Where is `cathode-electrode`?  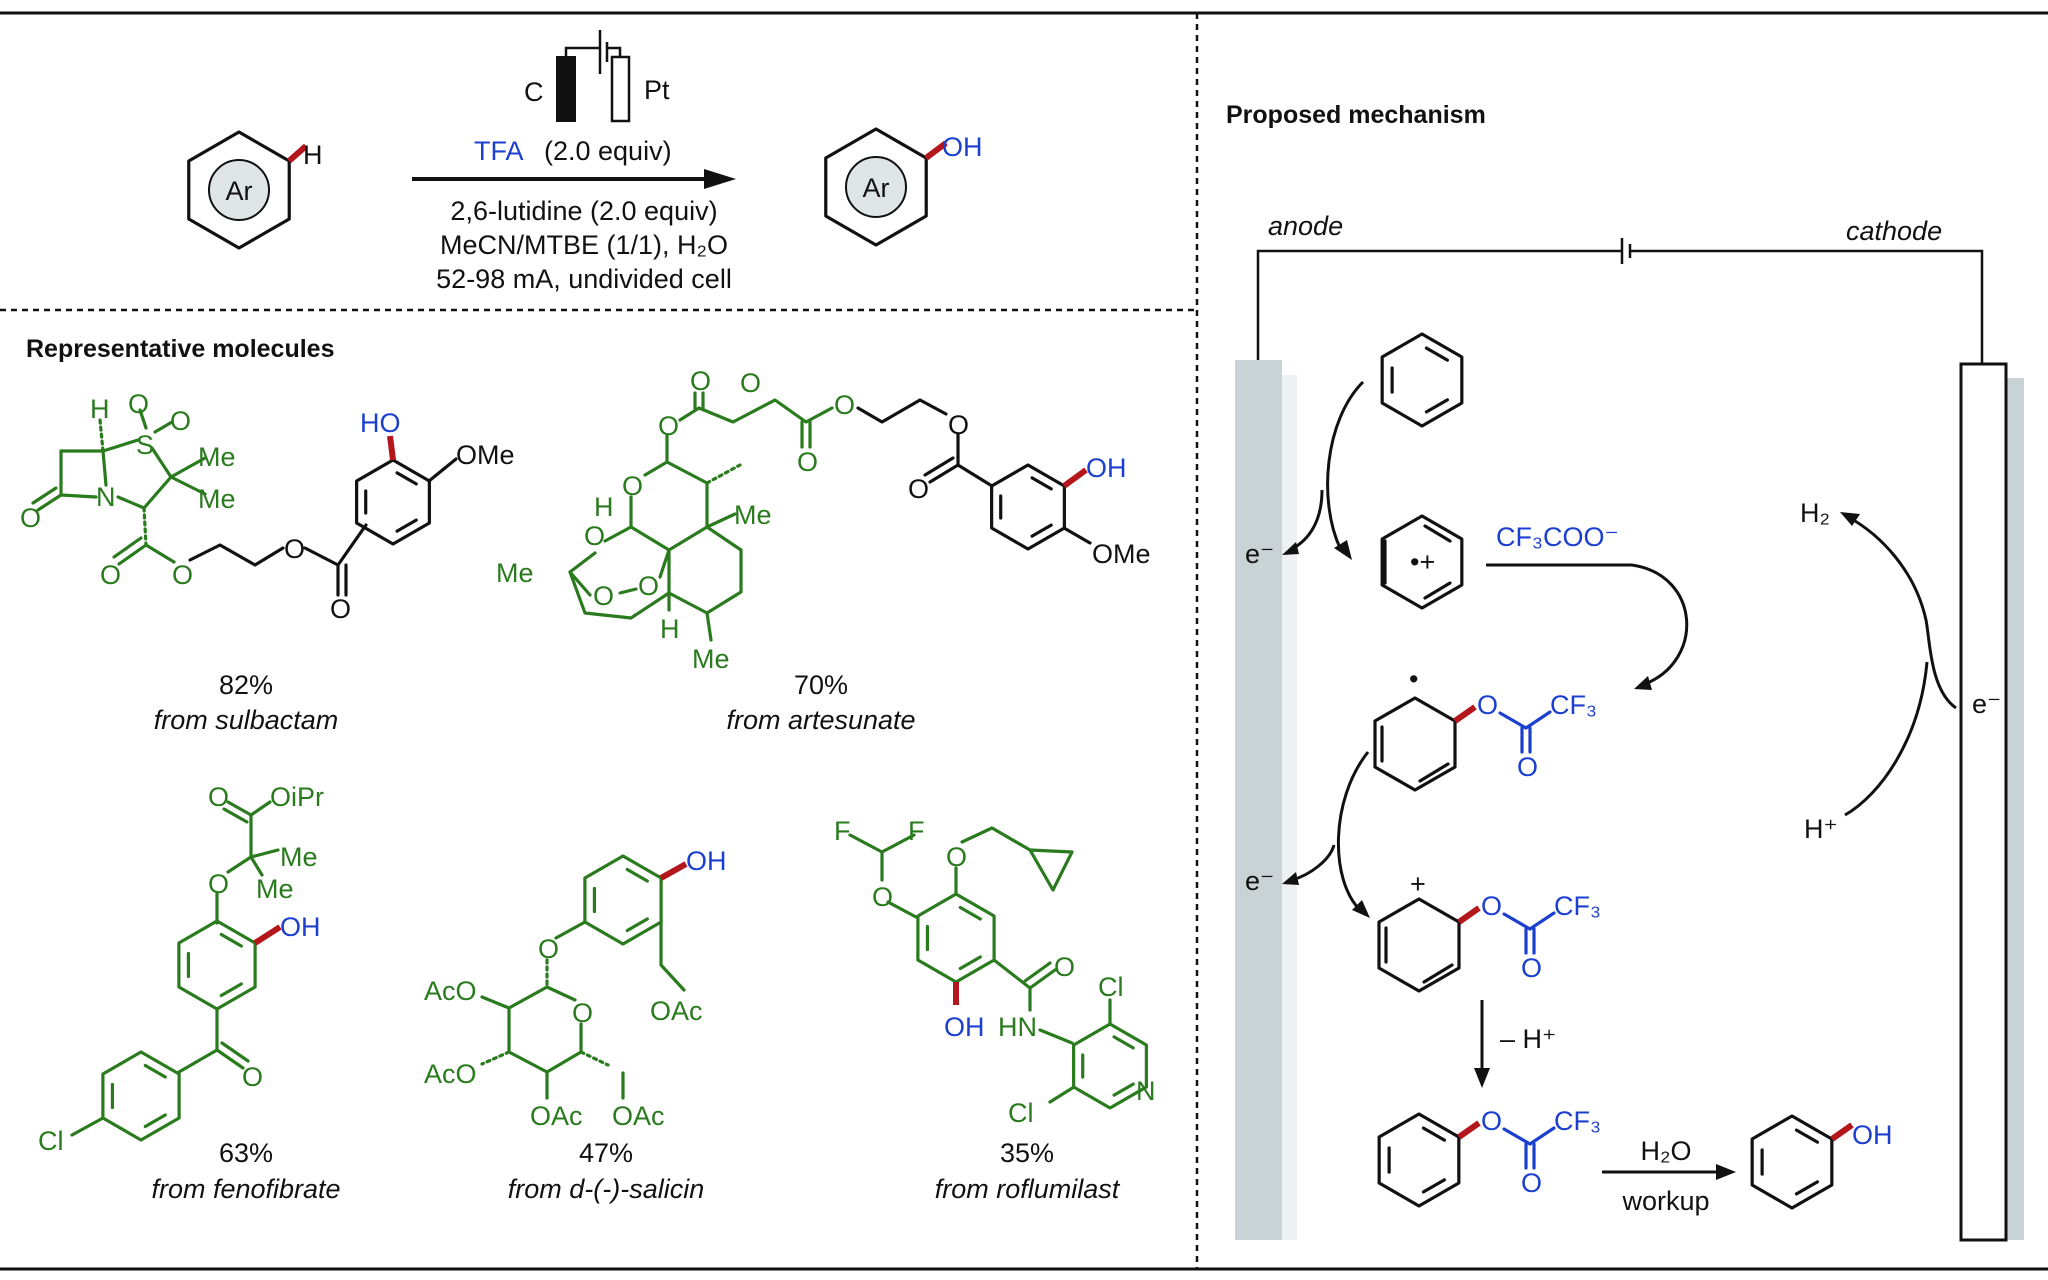
cathode-electrode is located at coordinates (1983, 802).